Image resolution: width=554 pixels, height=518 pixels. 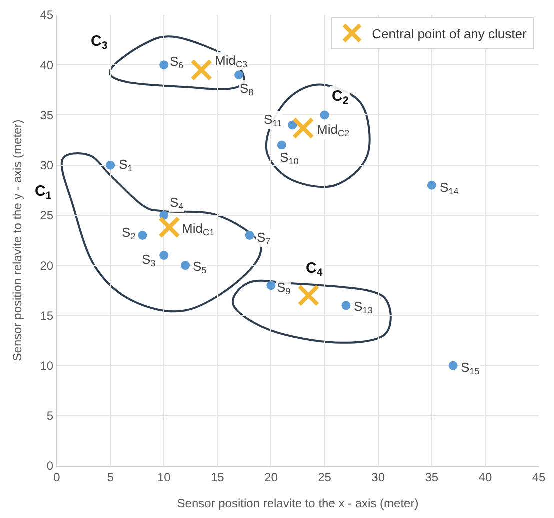 I want to click on annotation: Mid$_{C3}$, so click(x=231, y=61).